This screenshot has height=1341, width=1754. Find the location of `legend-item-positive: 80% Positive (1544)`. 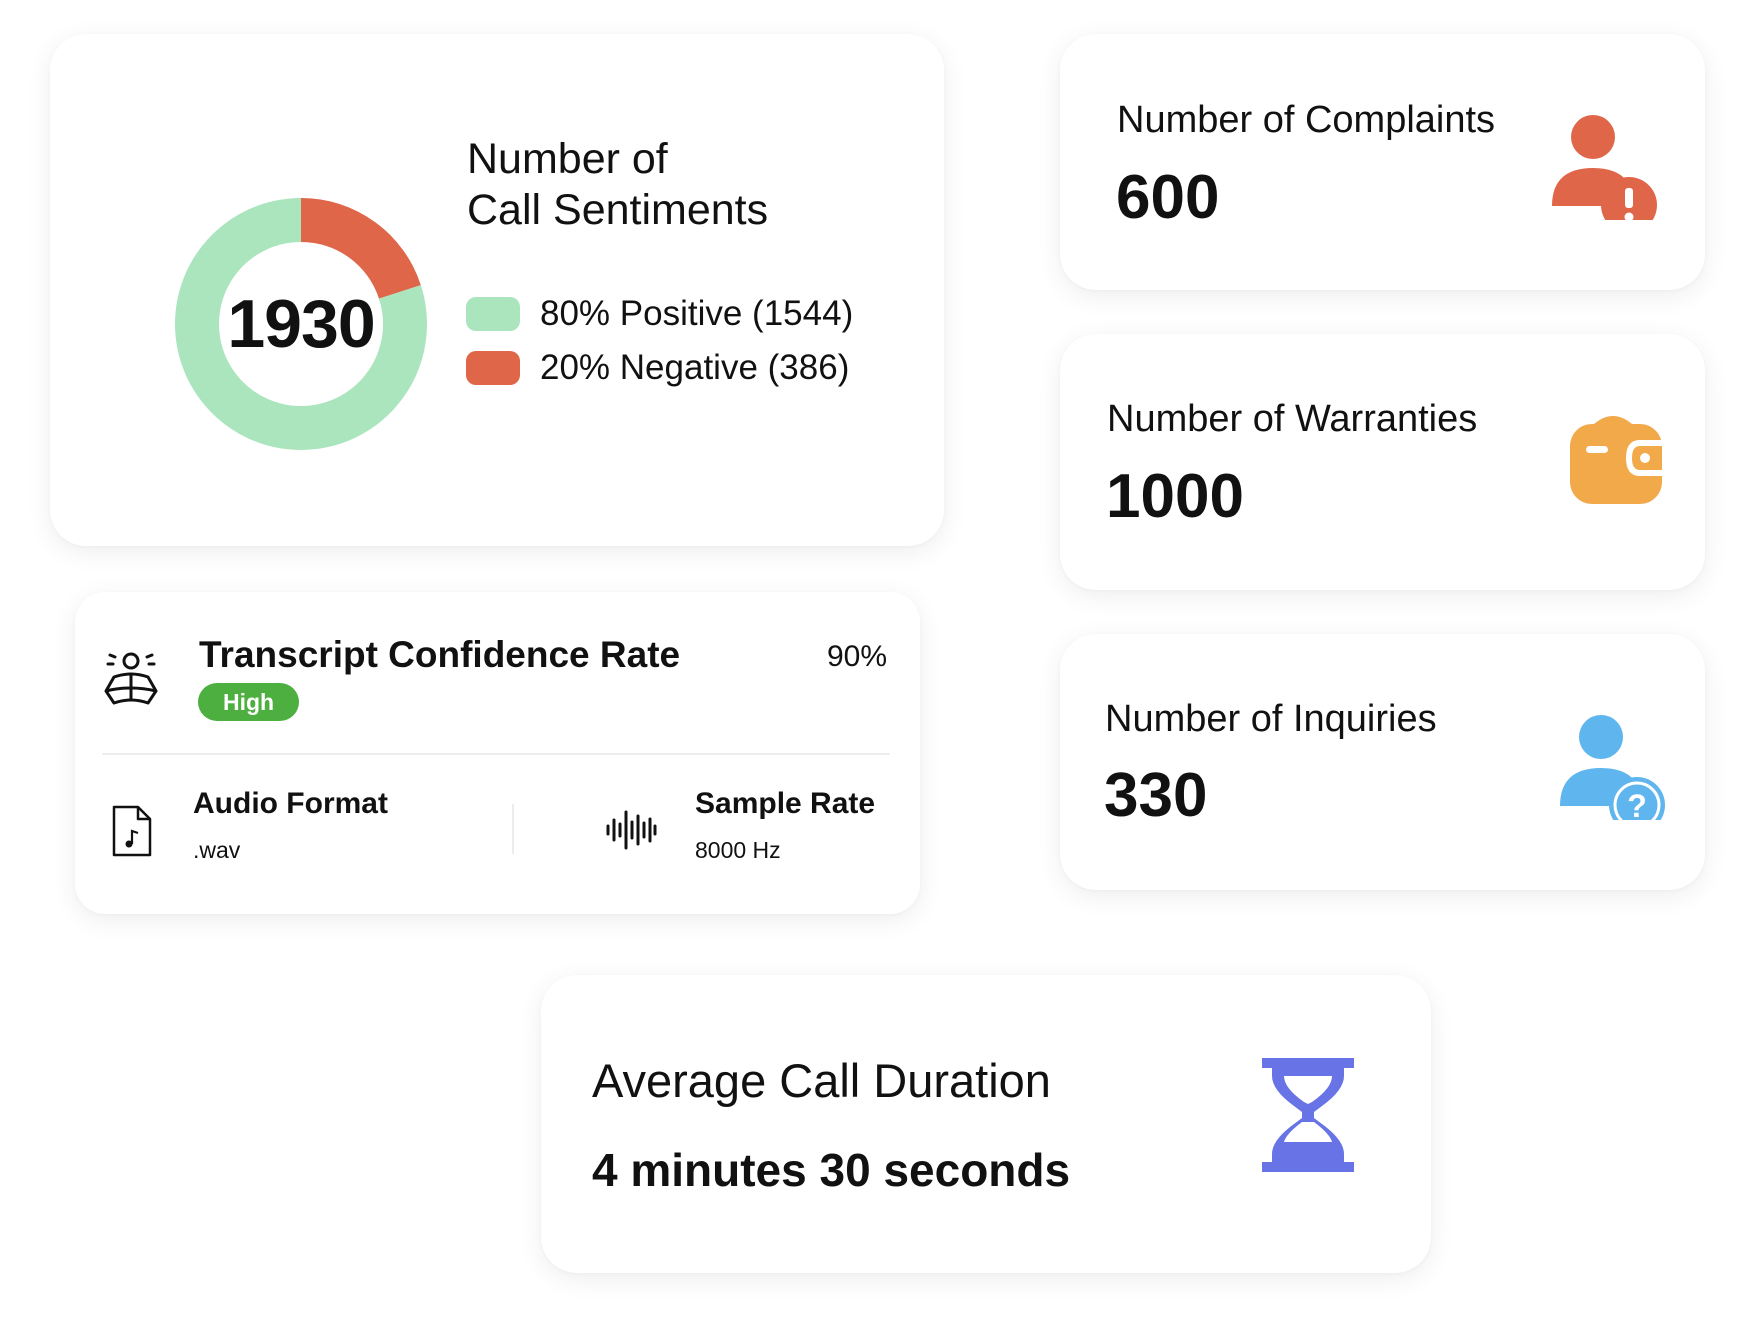

legend-item-positive: 80% Positive (1544) is located at coordinates (659, 314).